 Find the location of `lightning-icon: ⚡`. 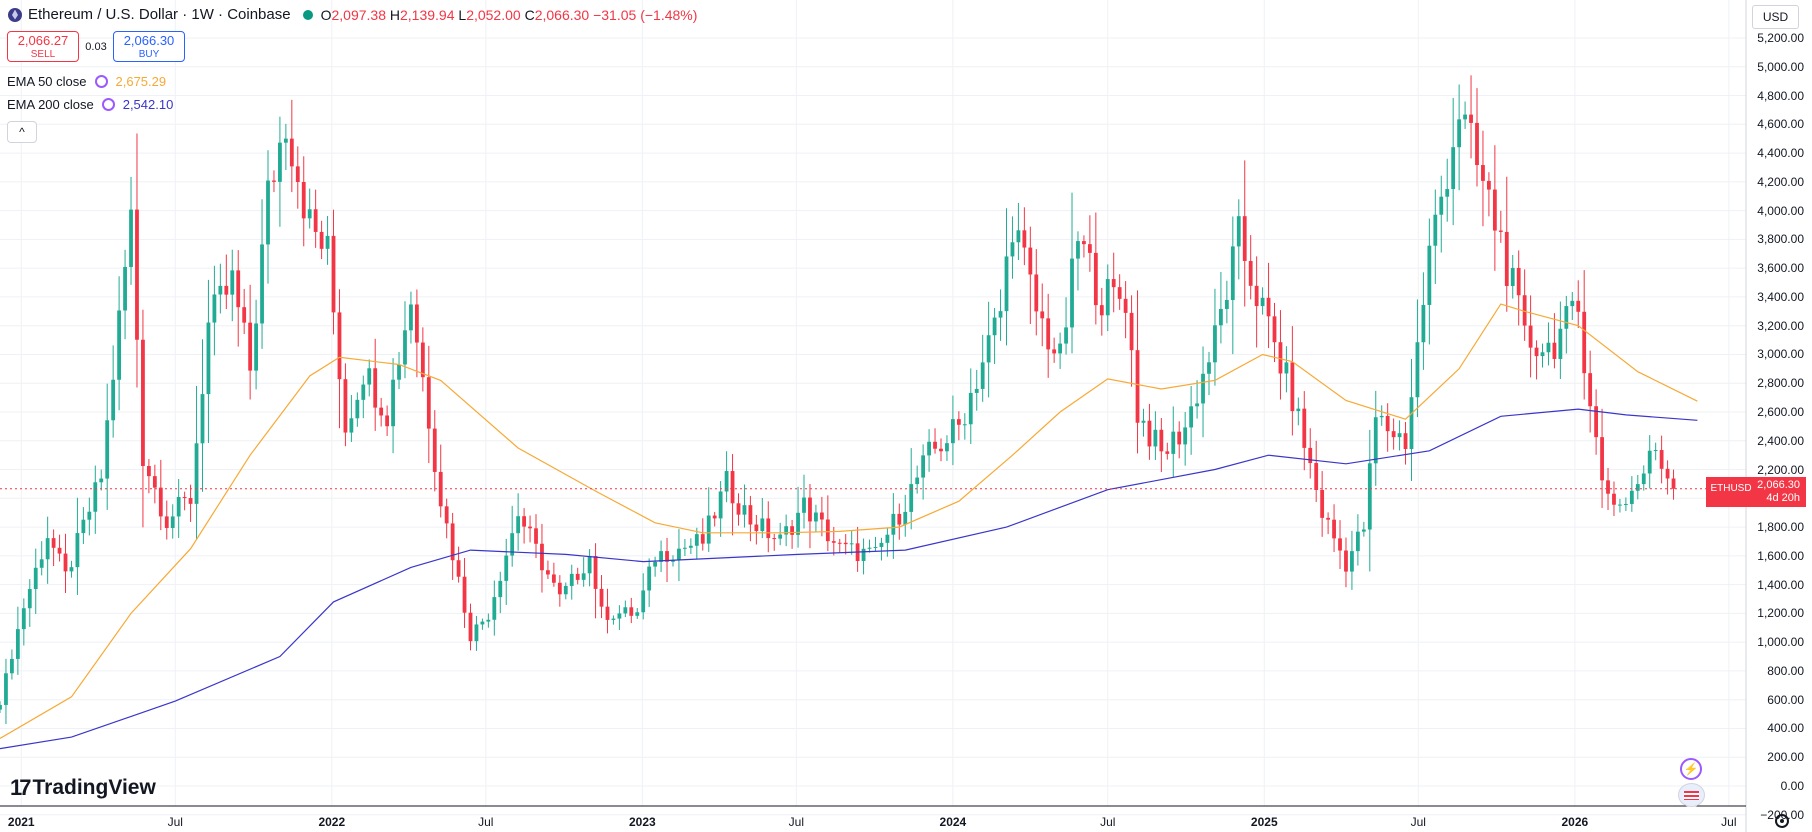

lightning-icon: ⚡ is located at coordinates (1691, 769).